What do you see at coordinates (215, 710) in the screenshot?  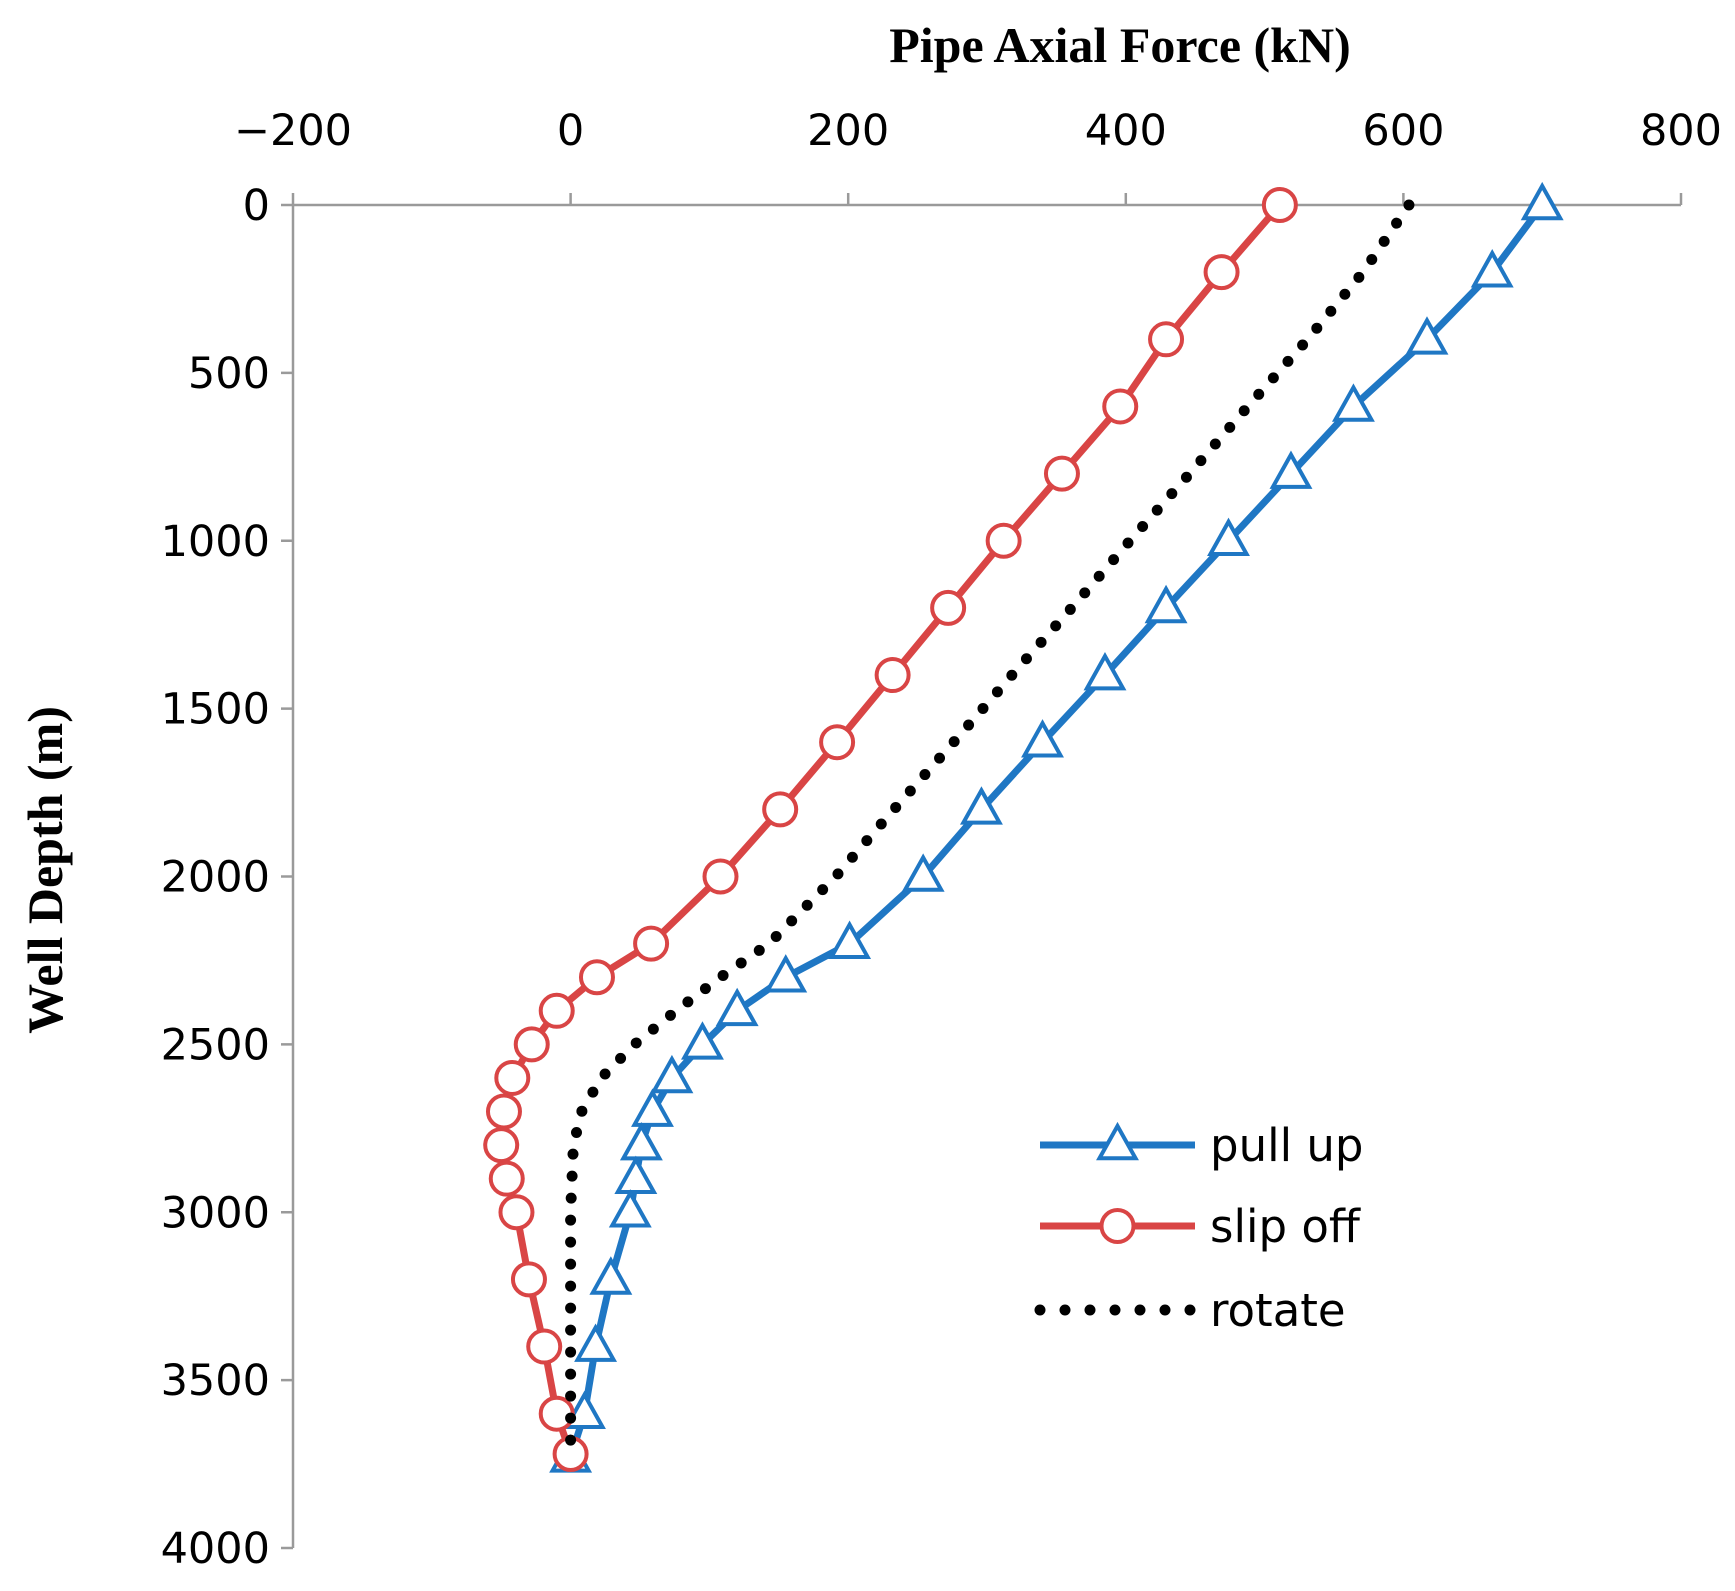 I see `y-tick-label: 1500` at bounding box center [215, 710].